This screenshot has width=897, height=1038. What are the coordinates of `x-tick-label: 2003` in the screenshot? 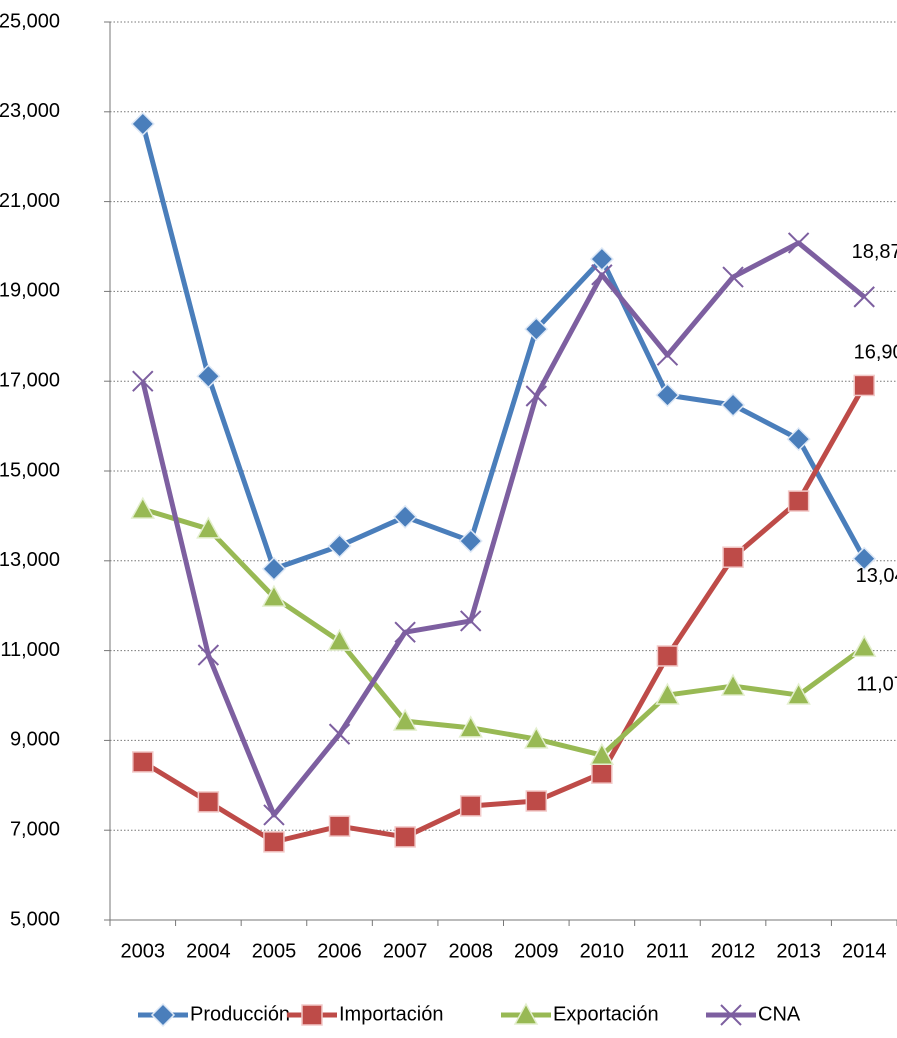 It's located at (143, 951).